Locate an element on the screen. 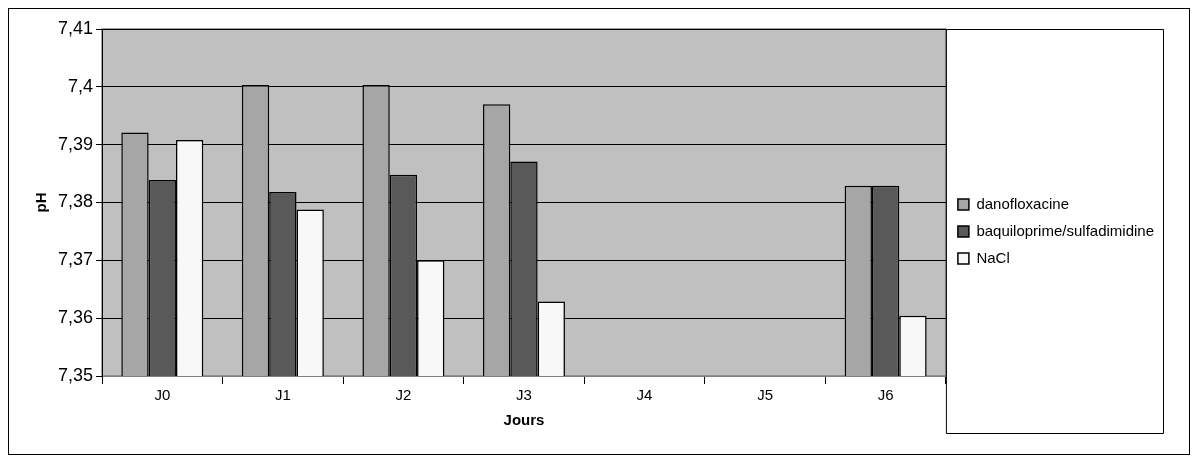  y-tick-label: 7,4 is located at coordinates (81, 85).